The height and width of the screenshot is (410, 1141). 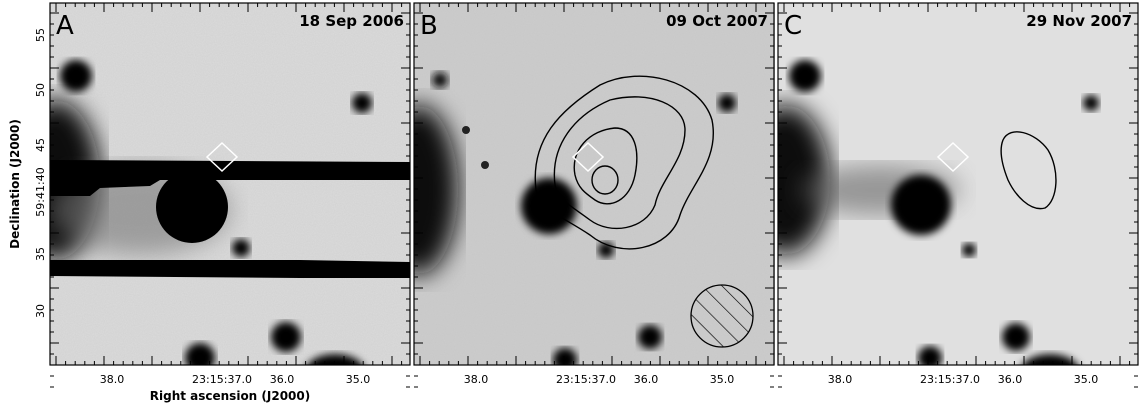 What do you see at coordinates (15, 184) in the screenshot?
I see `y-axis-label: Declination (J2000)` at bounding box center [15, 184].